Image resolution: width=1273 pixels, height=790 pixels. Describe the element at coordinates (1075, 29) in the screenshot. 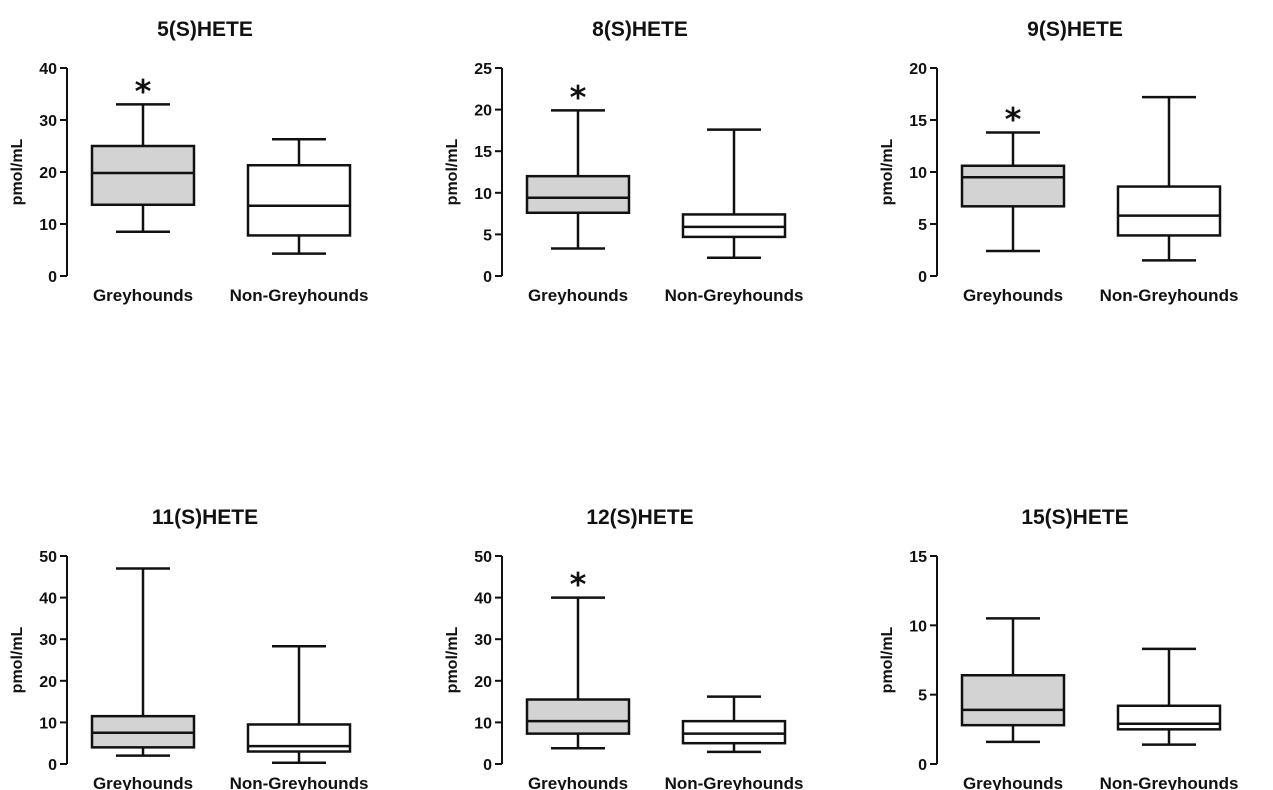

I see `chart-title: 9(S)HETE` at that location.